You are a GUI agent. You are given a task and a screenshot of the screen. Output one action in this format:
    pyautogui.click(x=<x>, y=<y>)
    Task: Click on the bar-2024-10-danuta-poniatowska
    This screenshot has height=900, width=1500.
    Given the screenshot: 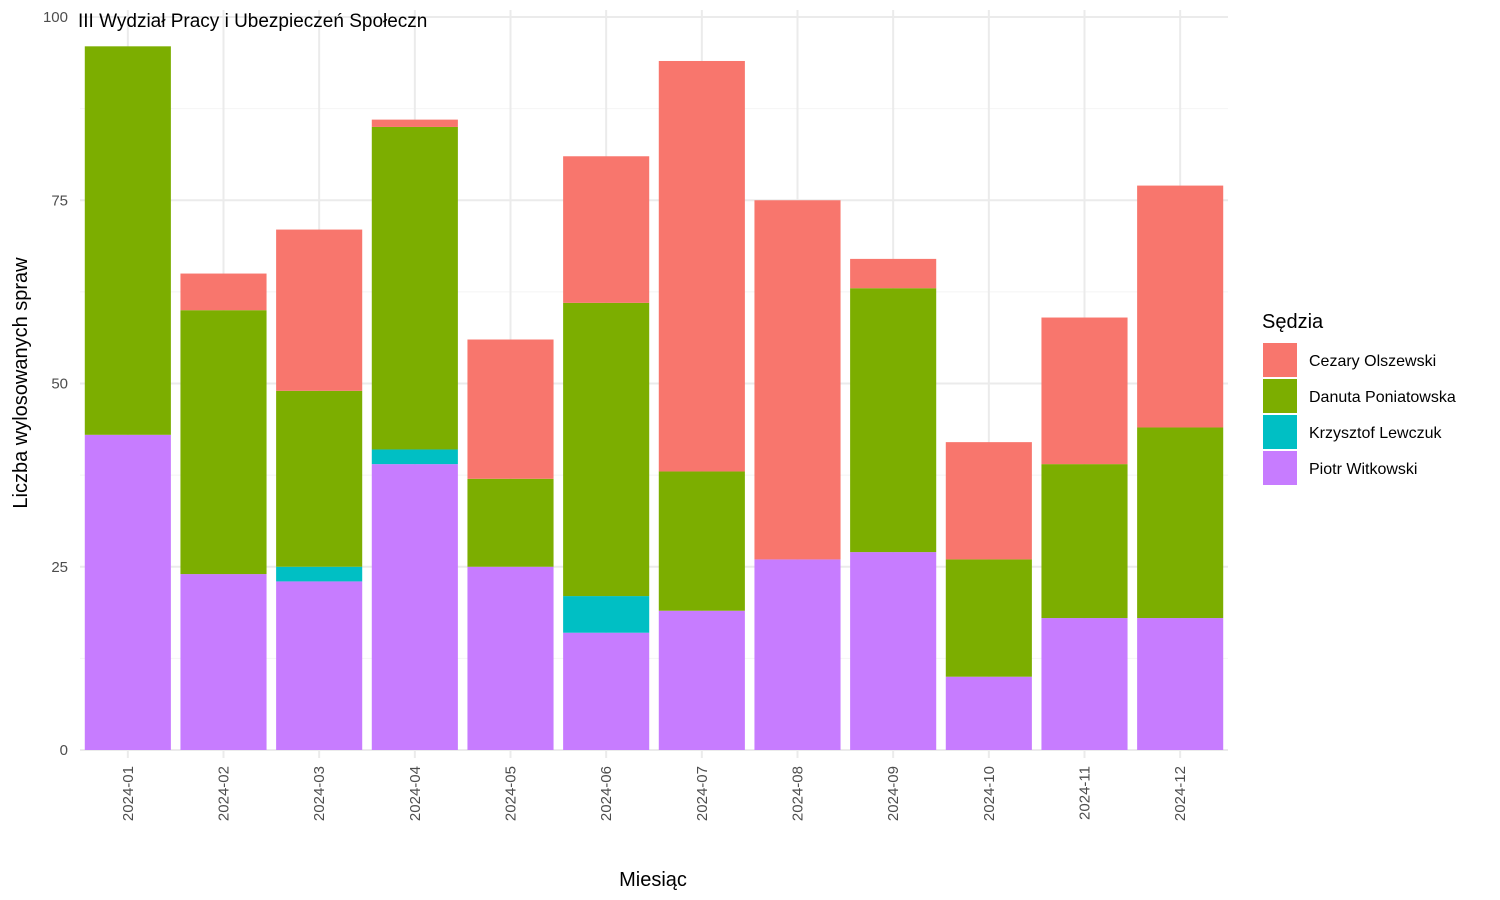 What is the action you would take?
    pyautogui.click(x=988, y=618)
    